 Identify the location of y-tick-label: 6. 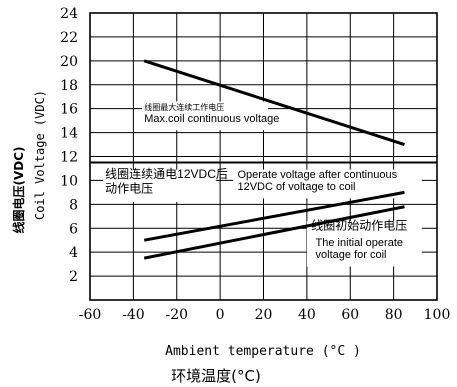
(73, 229).